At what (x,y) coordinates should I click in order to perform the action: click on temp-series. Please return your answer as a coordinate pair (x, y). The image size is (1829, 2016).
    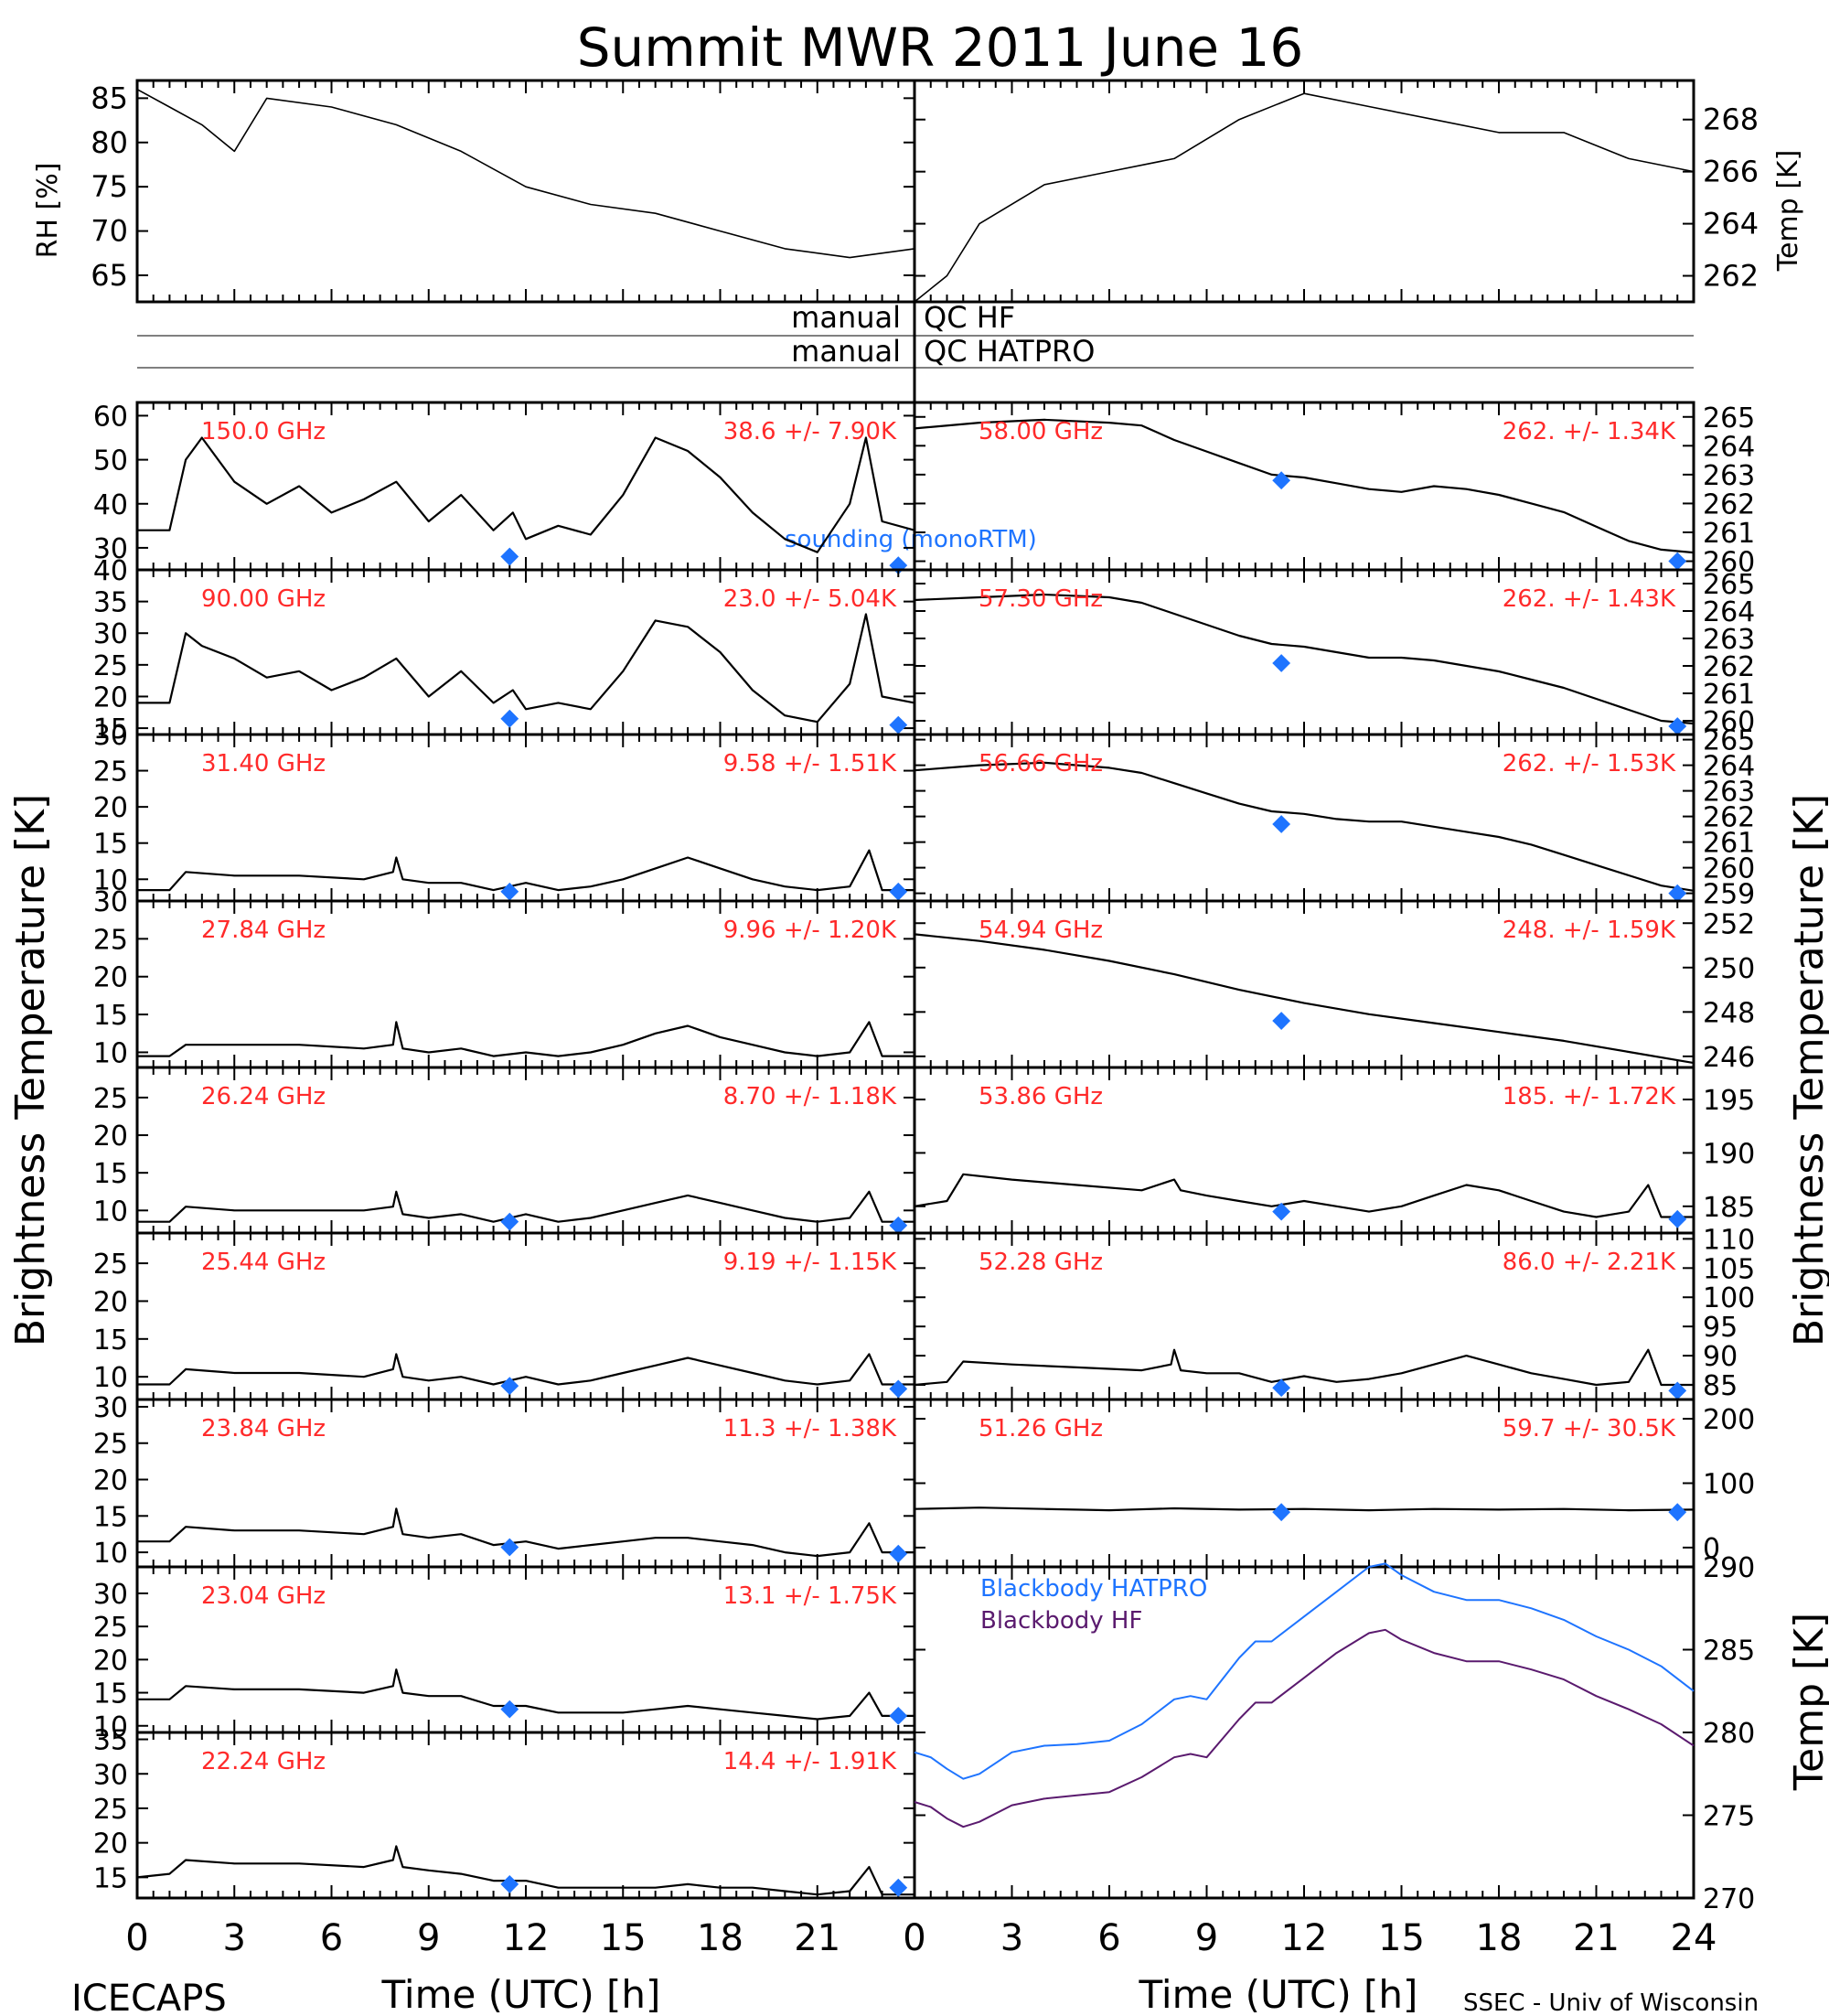
    Looking at the image, I should click on (1304, 197).